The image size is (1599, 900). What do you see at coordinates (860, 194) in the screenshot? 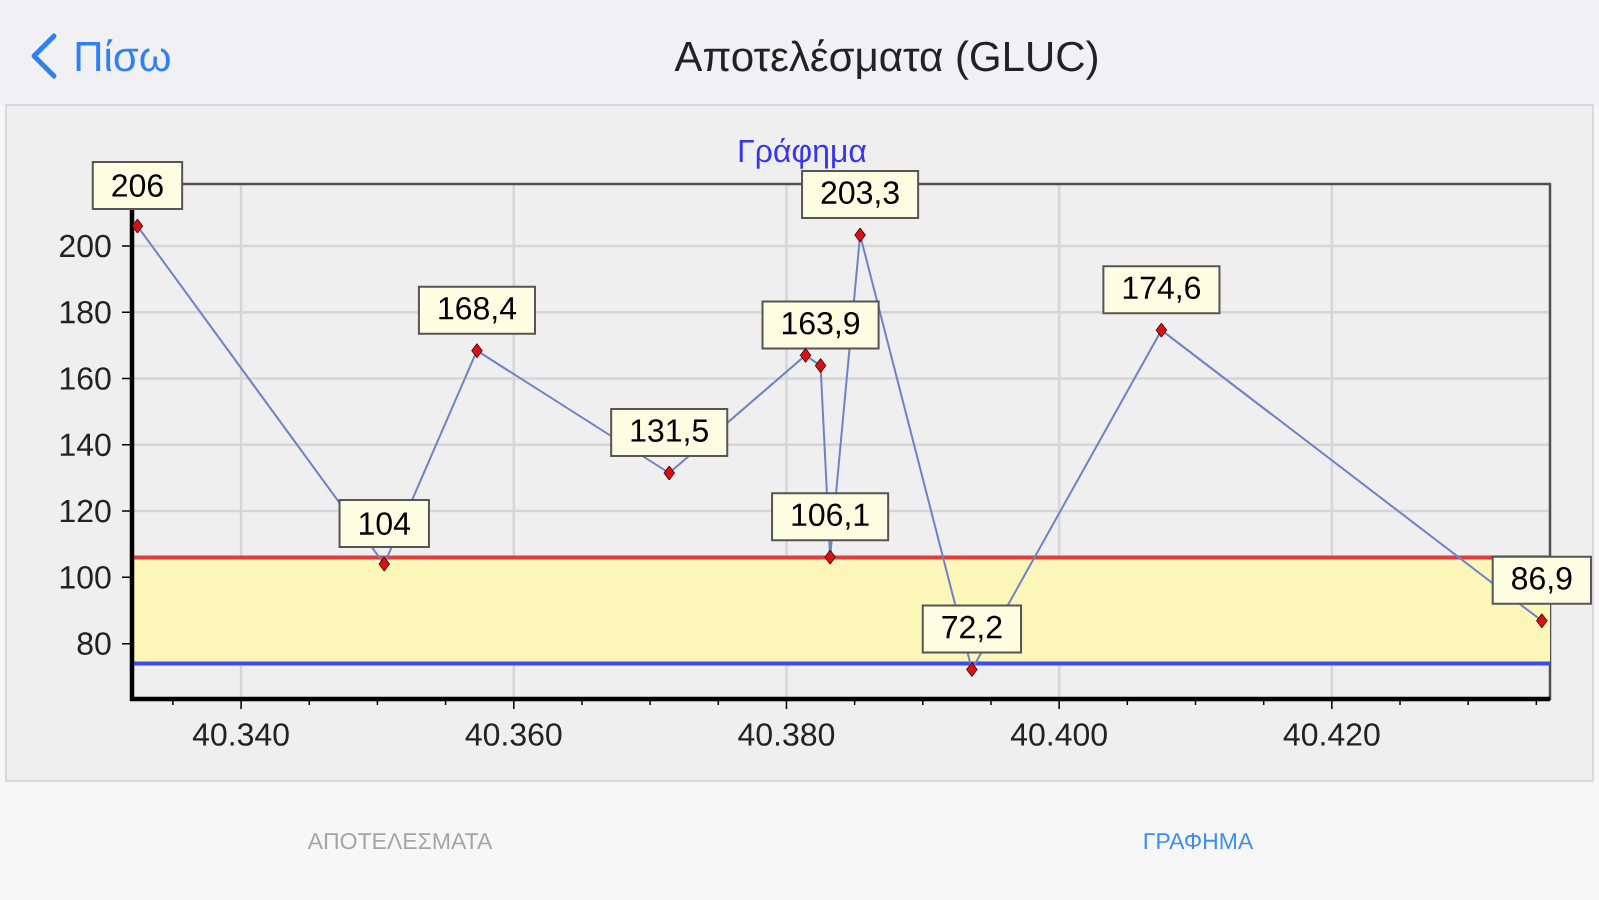
I see `data-label: 203,3` at bounding box center [860, 194].